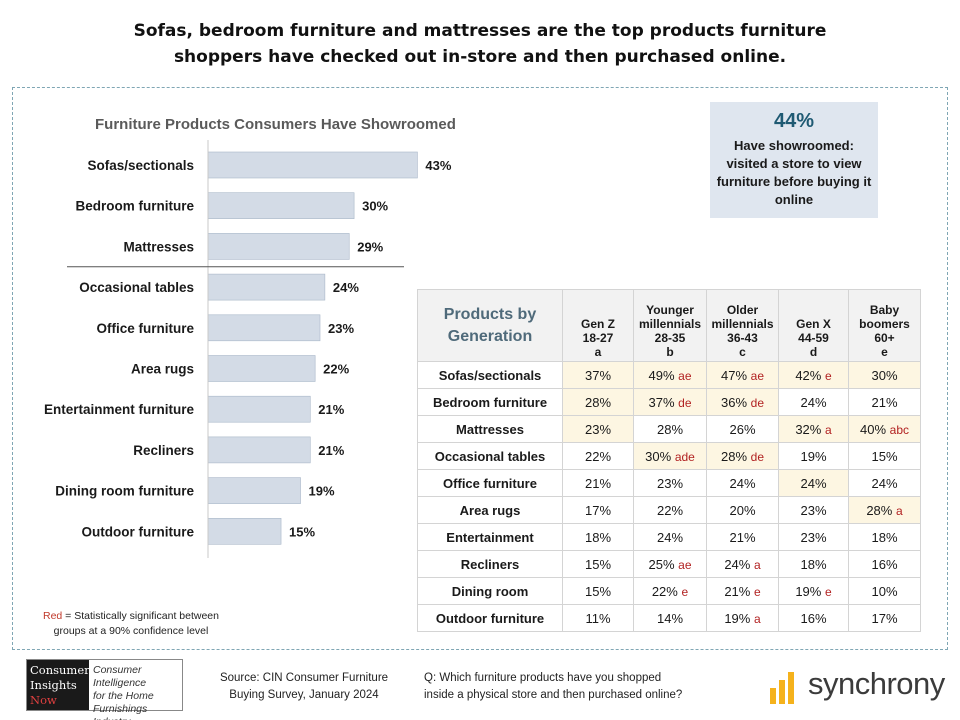 The height and width of the screenshot is (720, 960). I want to click on table-row: Entertainment 18% 24% 21% 23% 18%, so click(669, 537).